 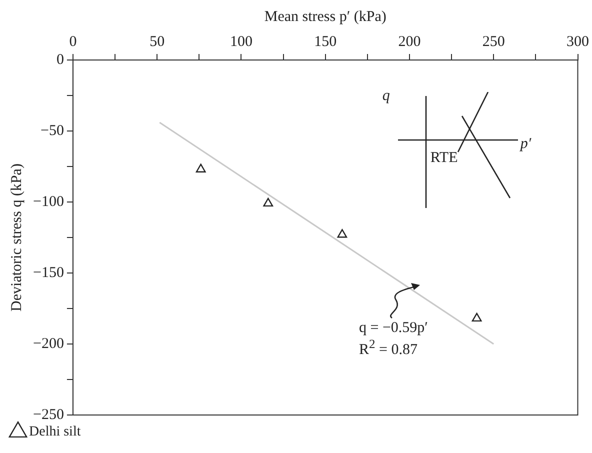 I want to click on y-tick-label: −200, so click(x=48, y=344).